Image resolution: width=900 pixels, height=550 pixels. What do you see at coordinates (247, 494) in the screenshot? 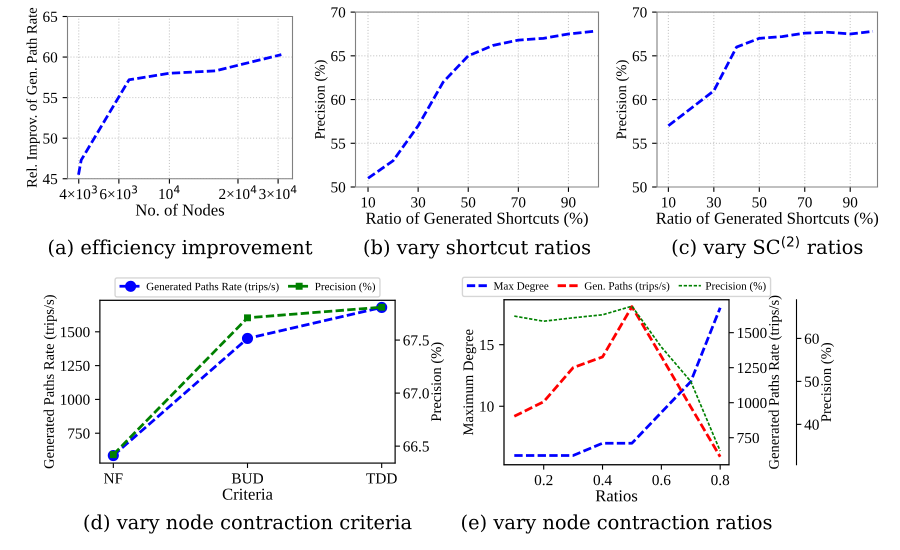
I see `x-axis-title: Criteria` at bounding box center [247, 494].